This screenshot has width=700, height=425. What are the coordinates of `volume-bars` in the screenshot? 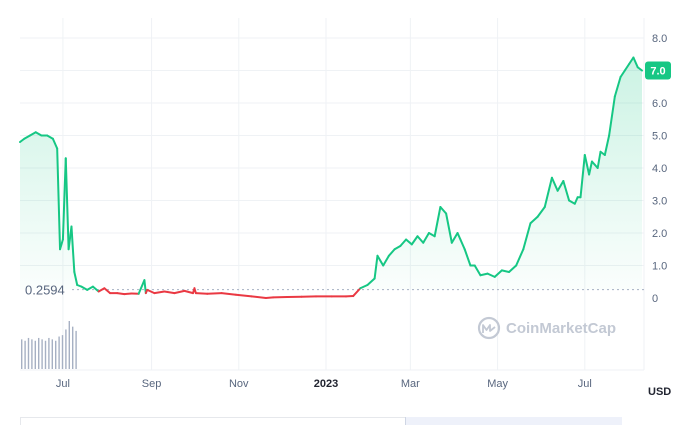 It's located at (49, 345).